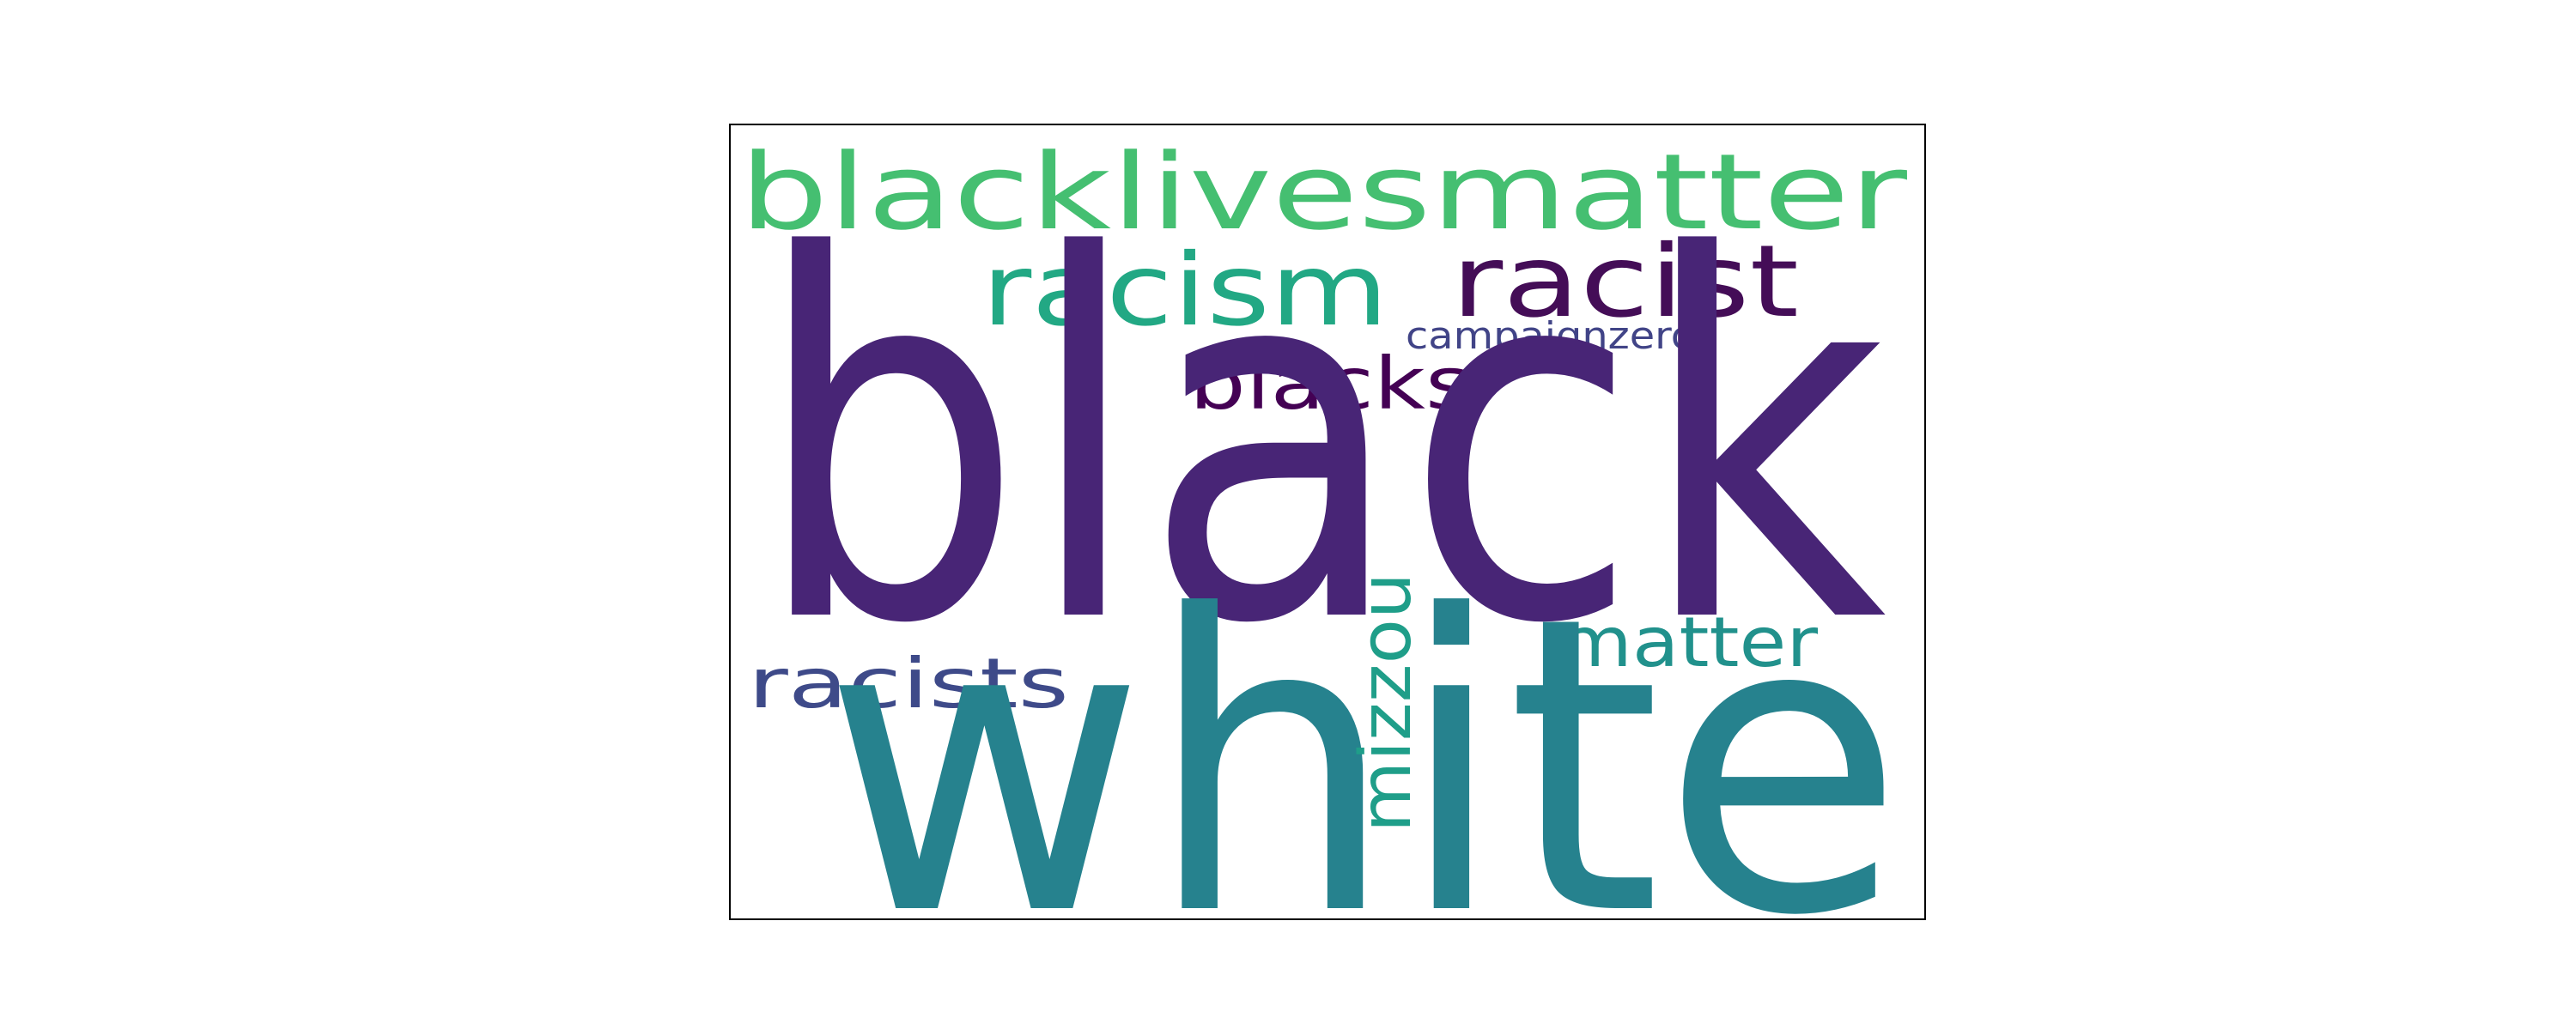 The width and height of the screenshot is (2576, 1030). What do you see at coordinates (1184, 290) in the screenshot?
I see `word-racism: racism` at bounding box center [1184, 290].